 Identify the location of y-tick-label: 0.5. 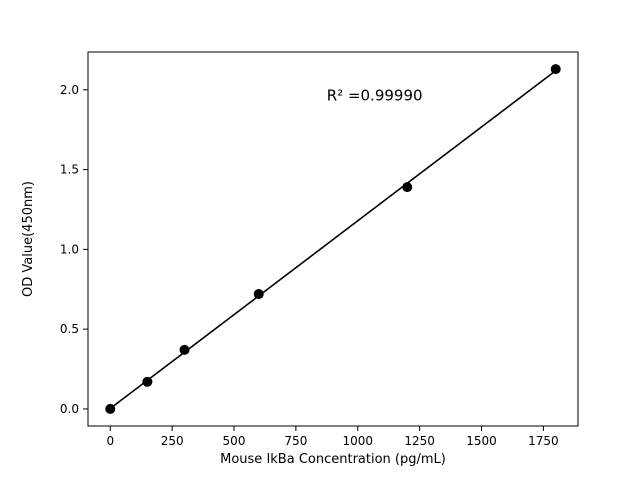
(69, 329).